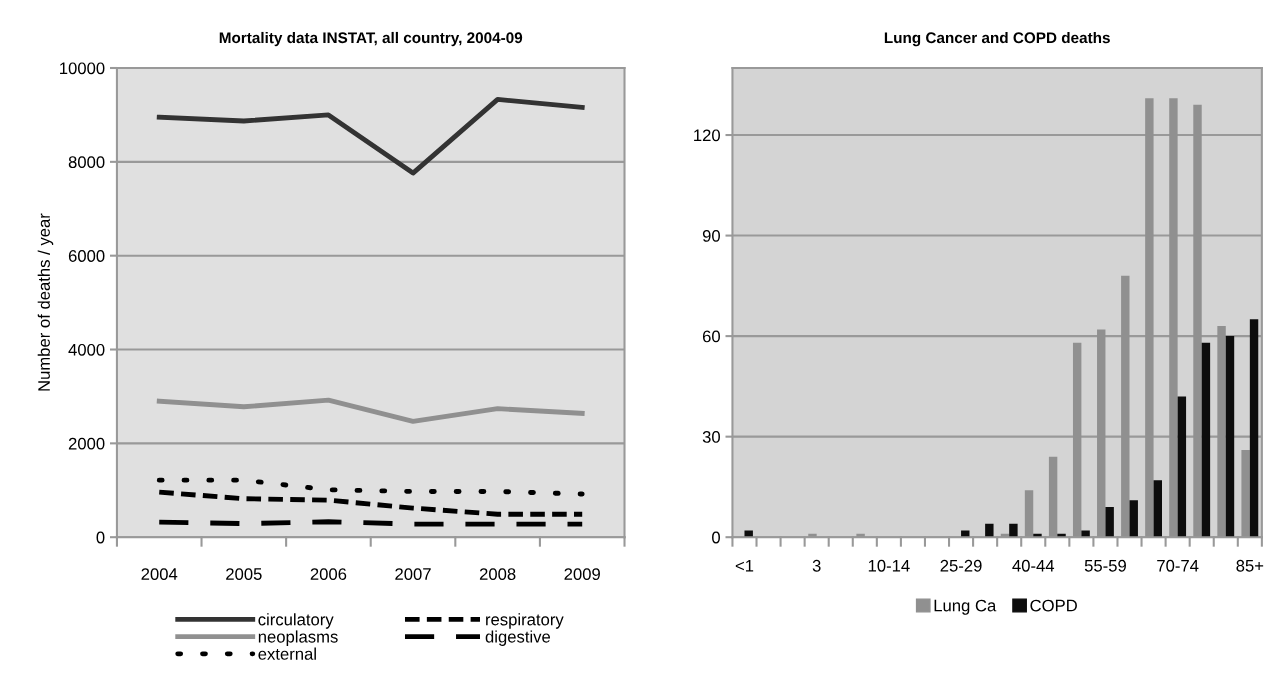  Describe the element at coordinates (889, 565) in the screenshot. I see `x-tick-label: 10-14` at that location.